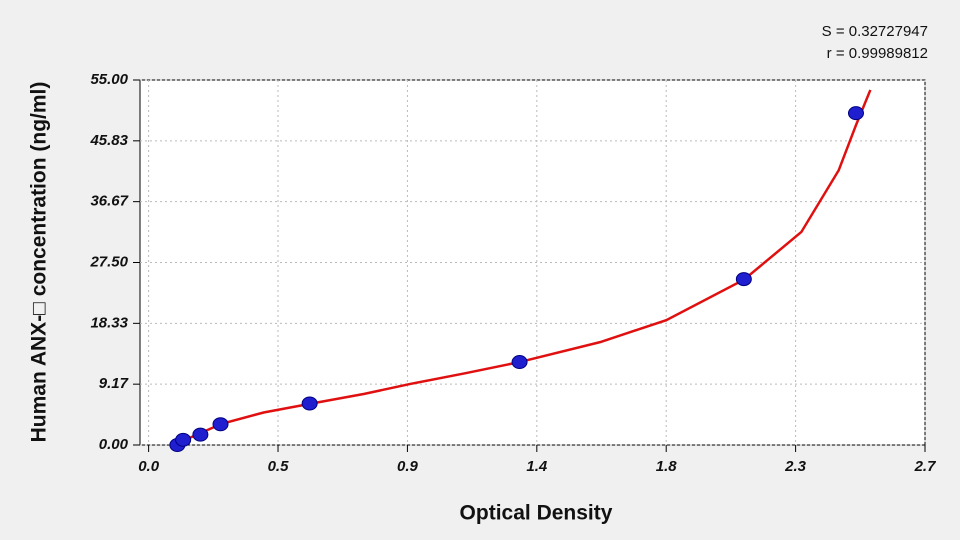  Describe the element at coordinates (875, 31) in the screenshot. I see `annotation: S = 0.32727947` at that location.